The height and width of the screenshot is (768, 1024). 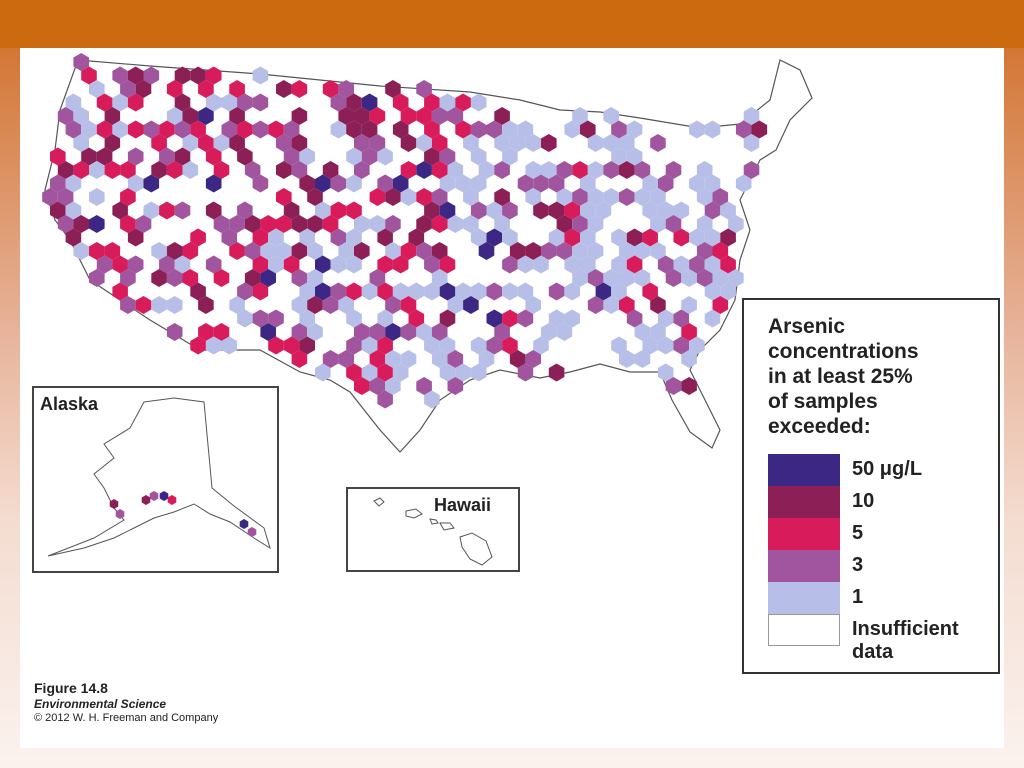 What do you see at coordinates (858, 533) in the screenshot?
I see `legend-label: 5` at bounding box center [858, 533].